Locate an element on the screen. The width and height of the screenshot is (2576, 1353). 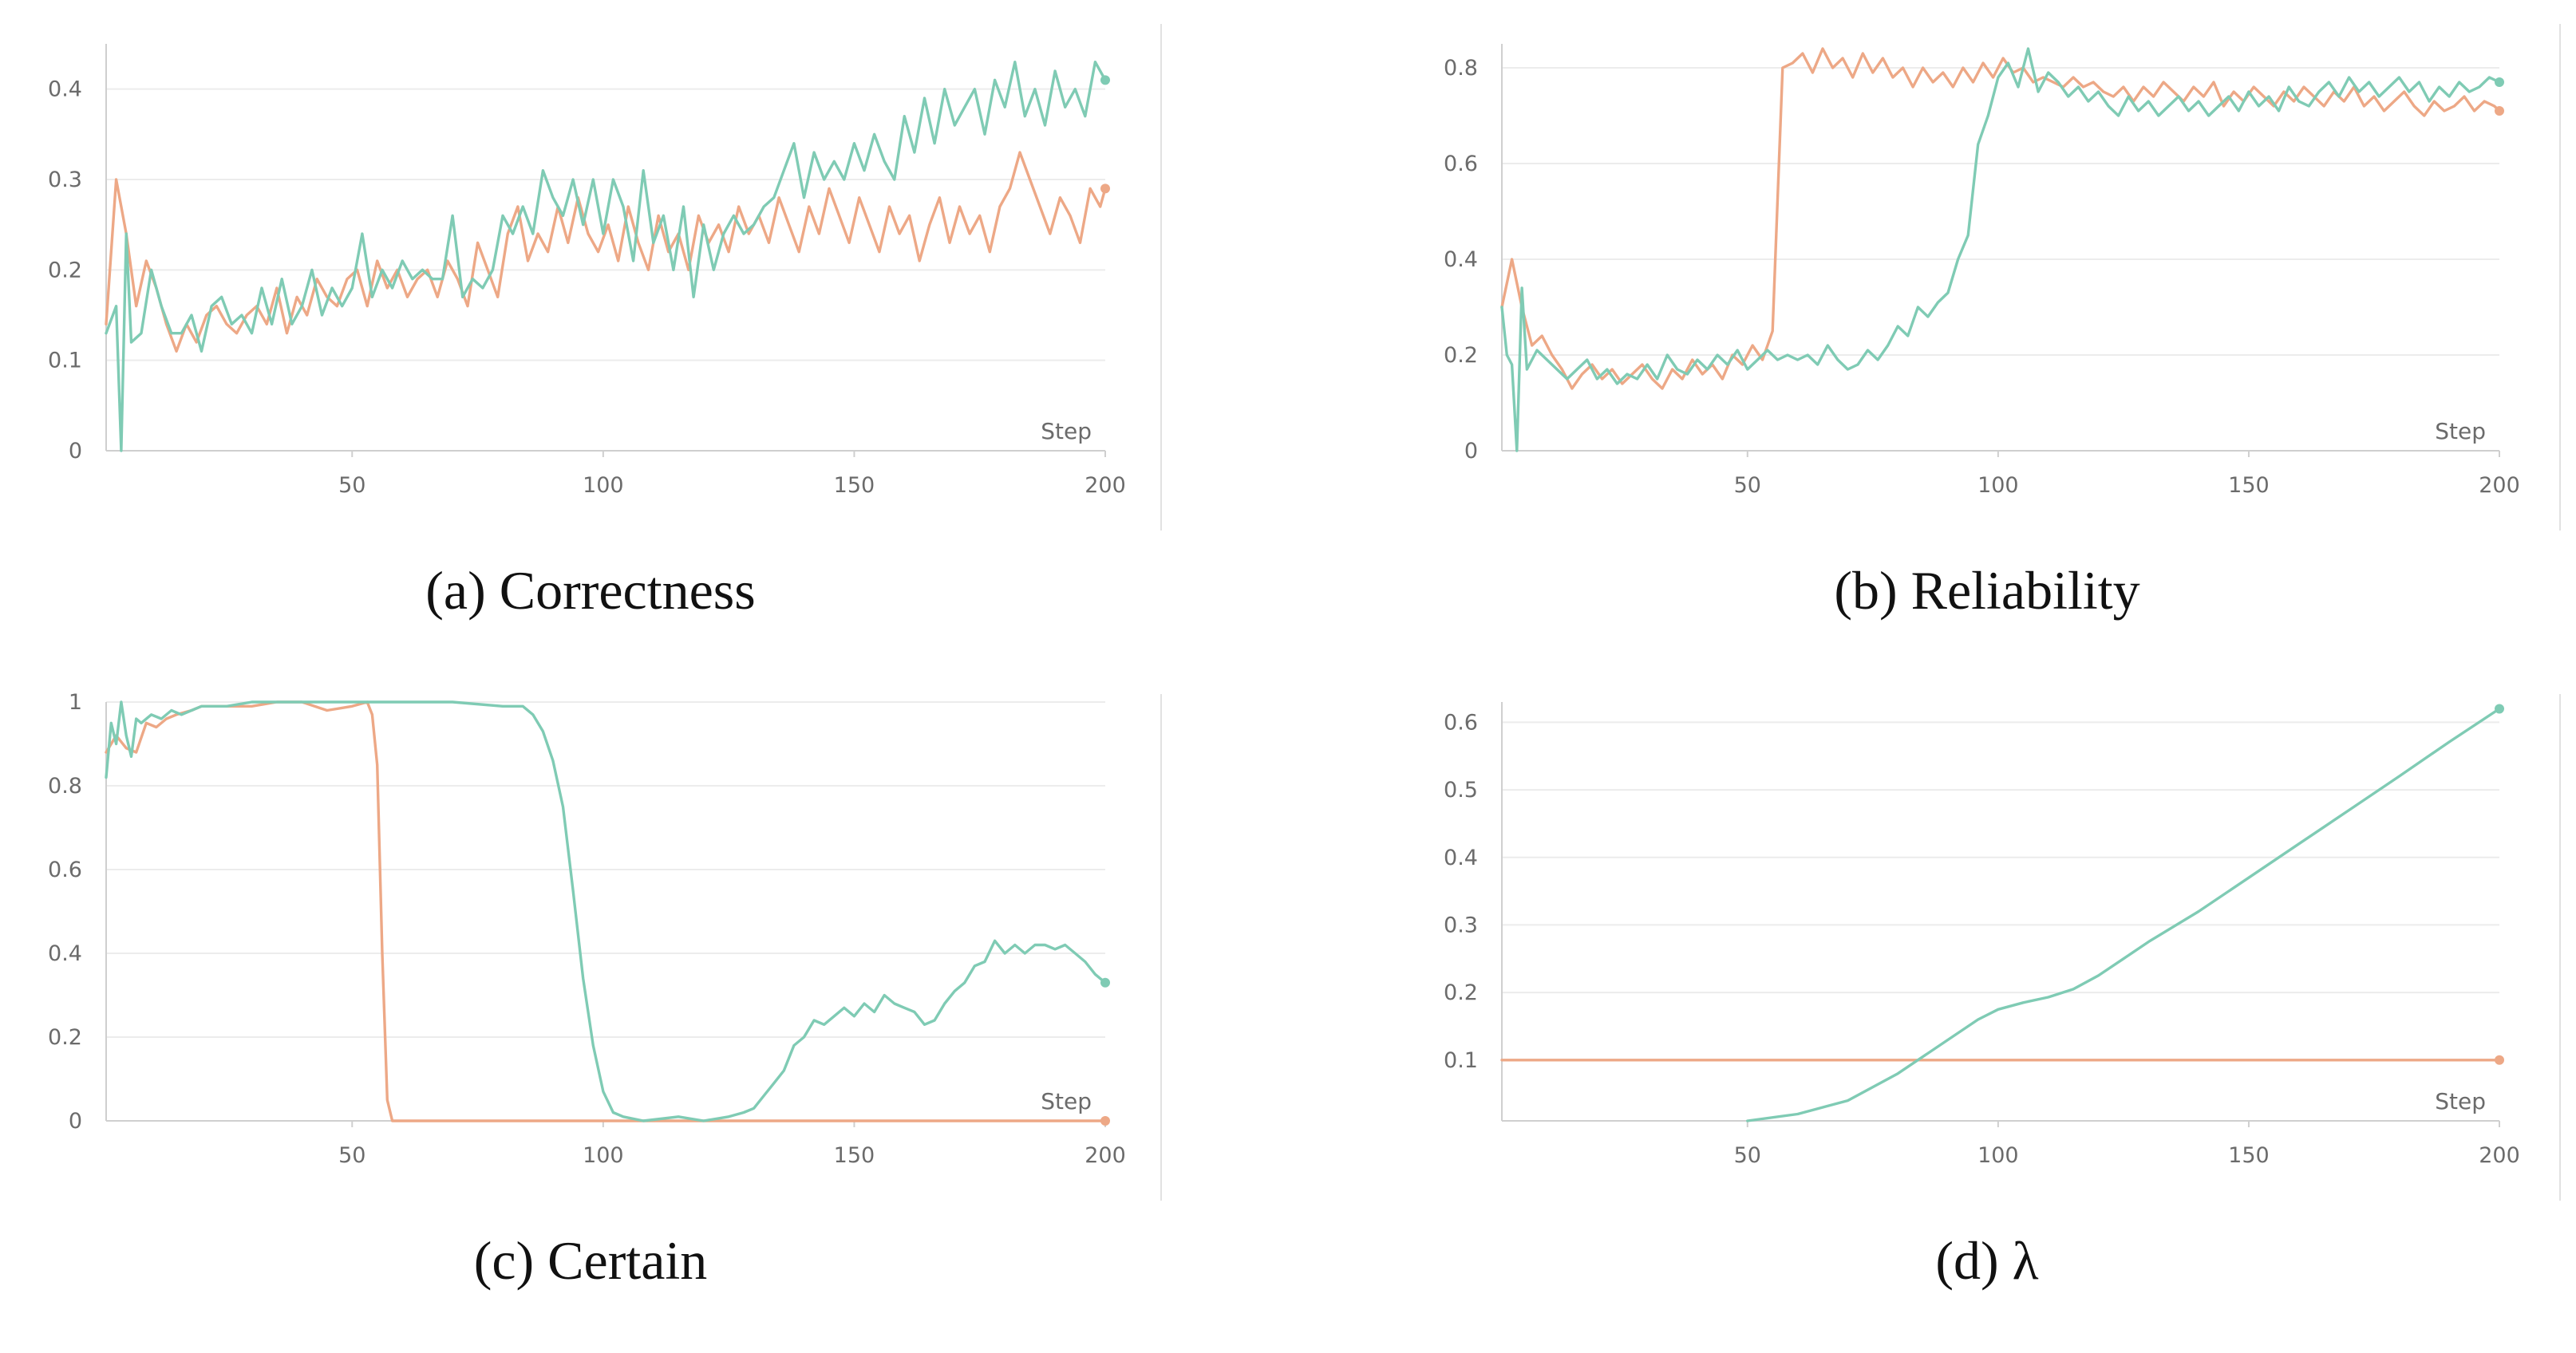
y-tick-labels: 0 0.2 0.4 0.6 0.8 is located at coordinates (1461, 259).